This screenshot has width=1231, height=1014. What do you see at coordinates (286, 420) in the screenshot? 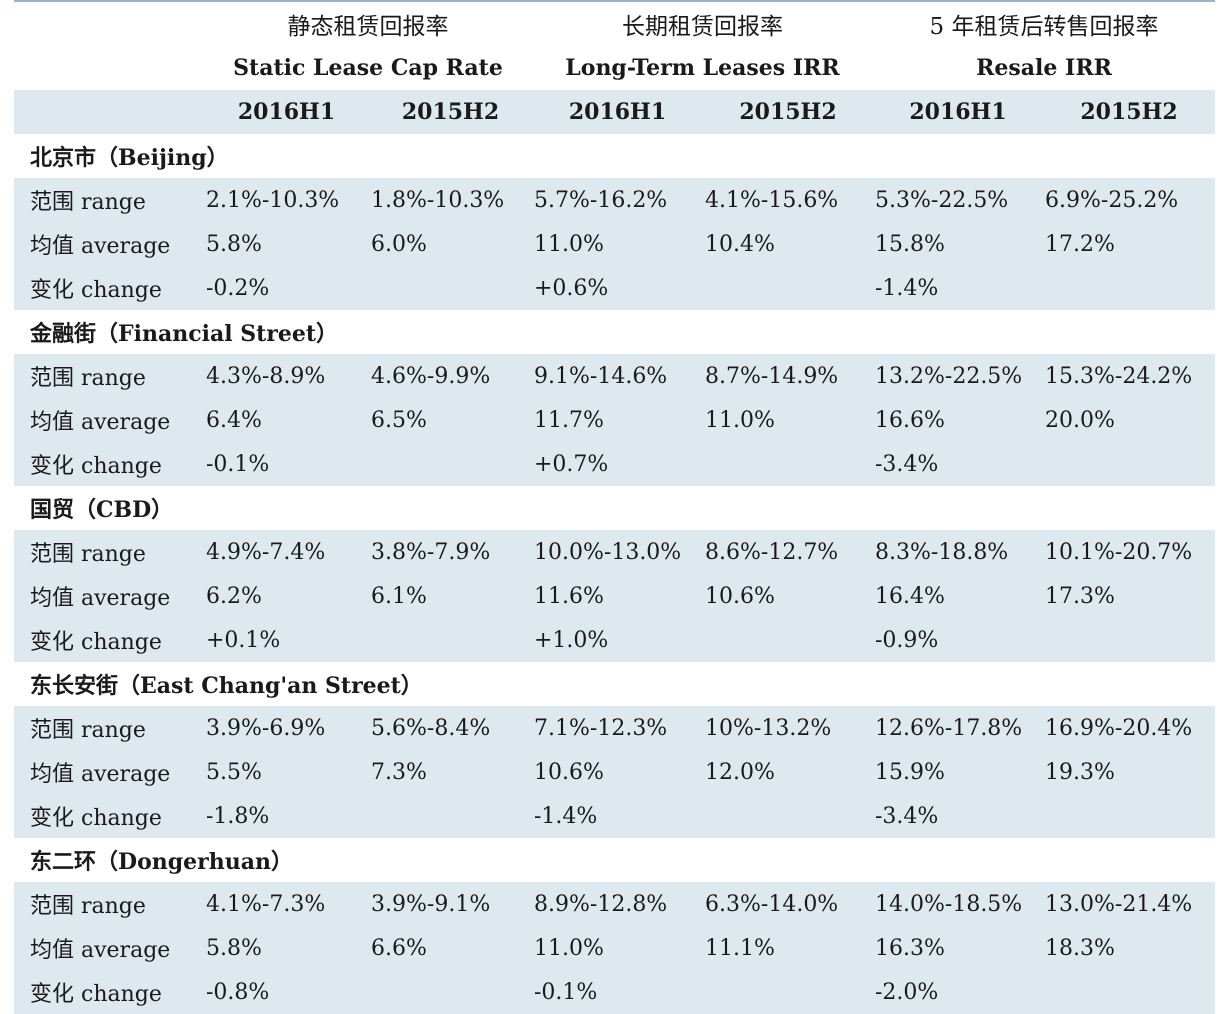
I see `value-cell: 6.4%` at bounding box center [286, 420].